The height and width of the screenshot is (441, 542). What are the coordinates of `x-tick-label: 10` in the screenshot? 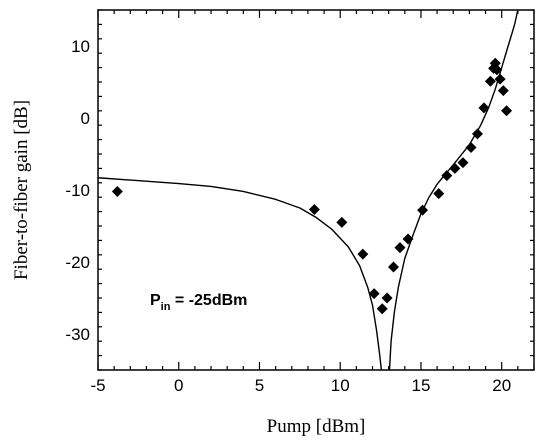 It's located at (340, 385).